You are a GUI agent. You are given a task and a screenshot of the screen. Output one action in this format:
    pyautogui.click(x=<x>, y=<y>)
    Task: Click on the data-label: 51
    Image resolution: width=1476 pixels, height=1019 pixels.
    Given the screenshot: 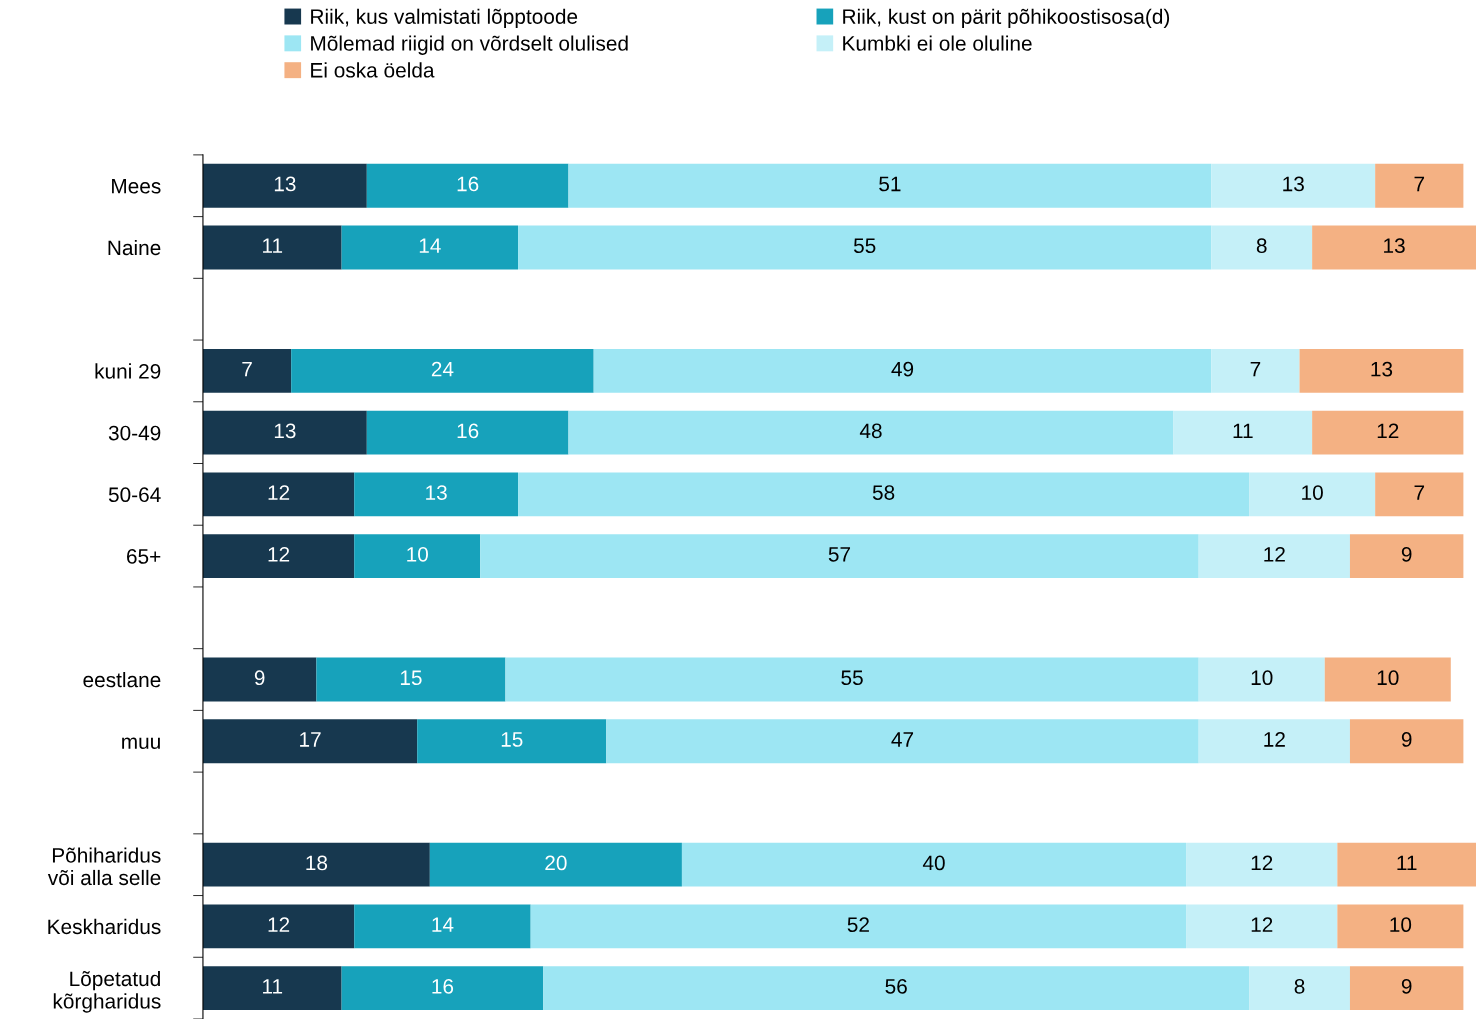 What is the action you would take?
    pyautogui.click(x=890, y=184)
    